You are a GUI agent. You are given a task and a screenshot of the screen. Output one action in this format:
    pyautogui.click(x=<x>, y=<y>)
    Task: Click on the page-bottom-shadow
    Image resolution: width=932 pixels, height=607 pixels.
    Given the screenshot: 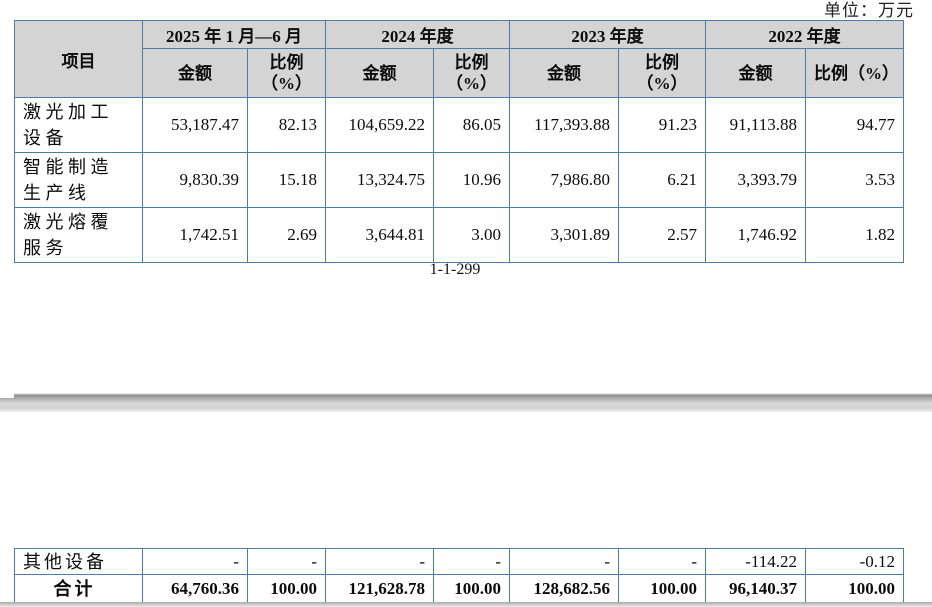 What is the action you would take?
    pyautogui.click(x=466, y=604)
    